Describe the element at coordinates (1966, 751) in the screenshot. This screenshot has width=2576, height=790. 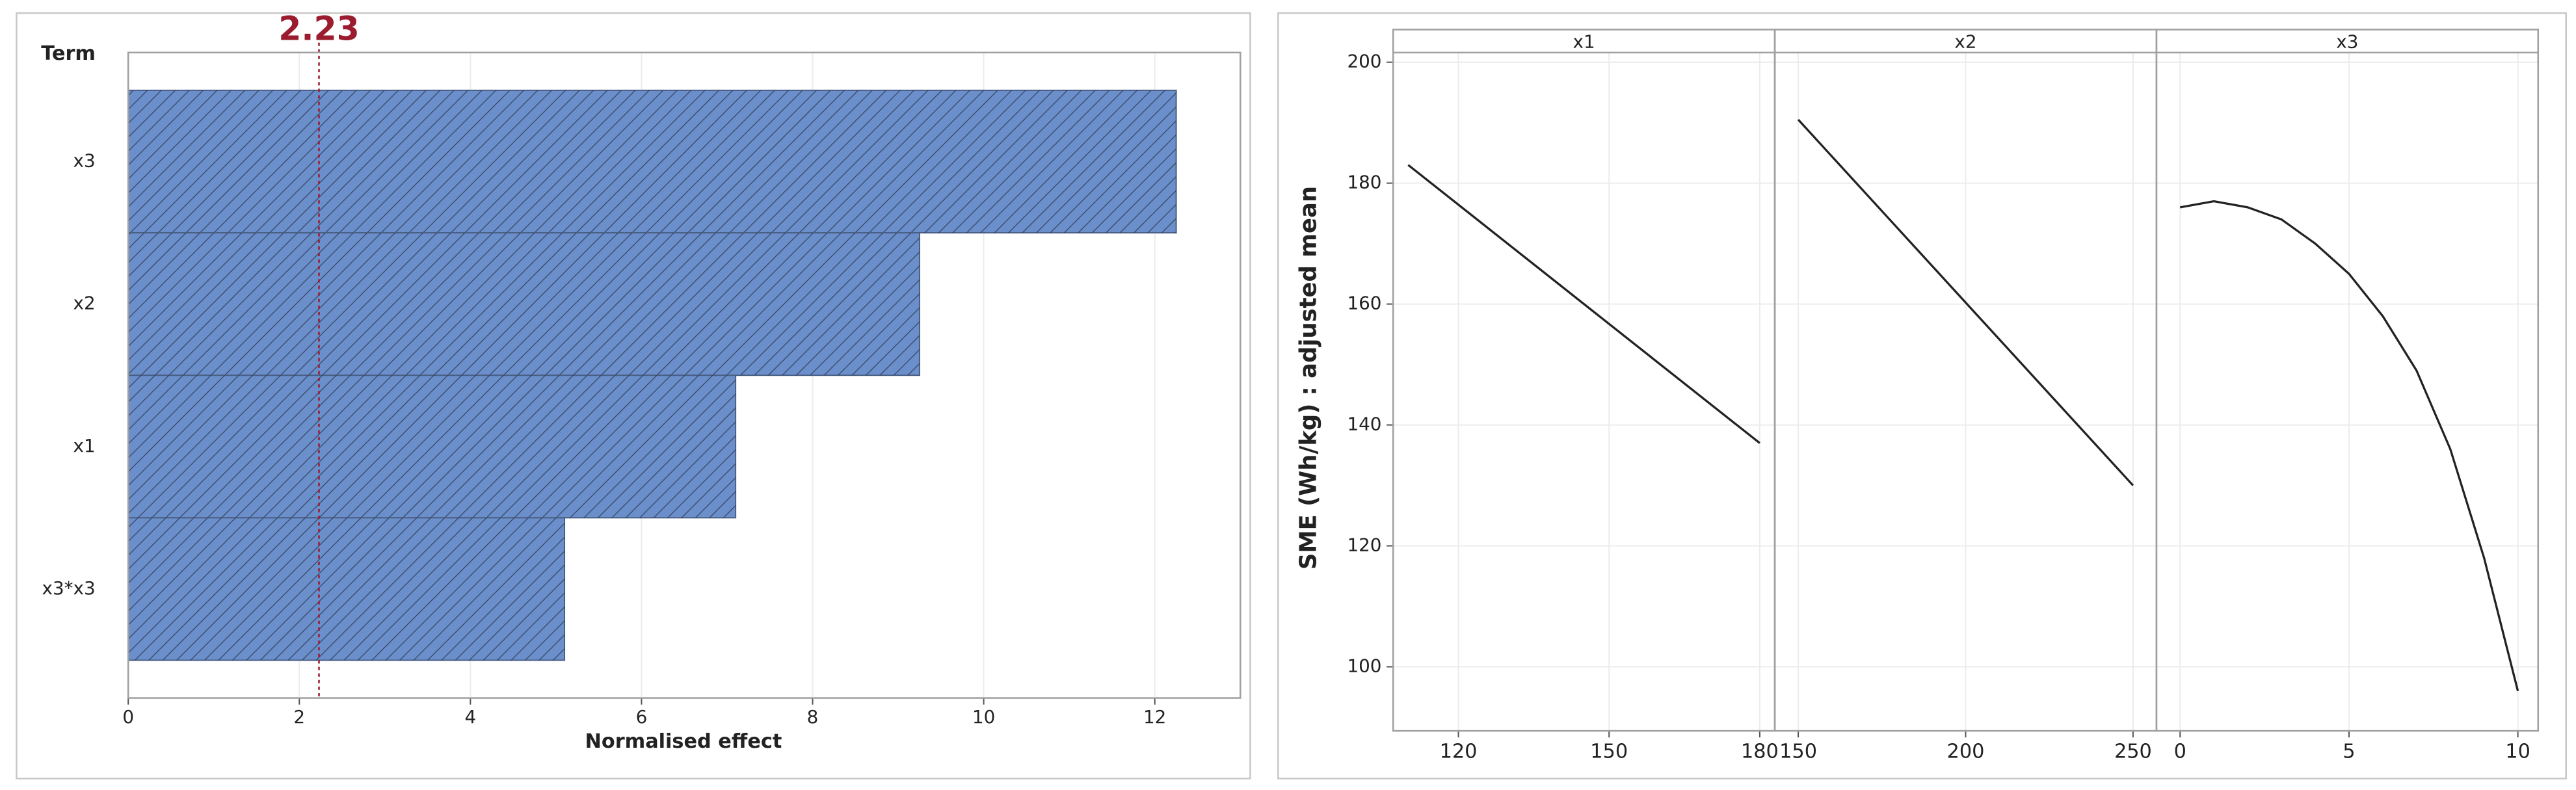
I see `x-tick-label: 200` at that location.